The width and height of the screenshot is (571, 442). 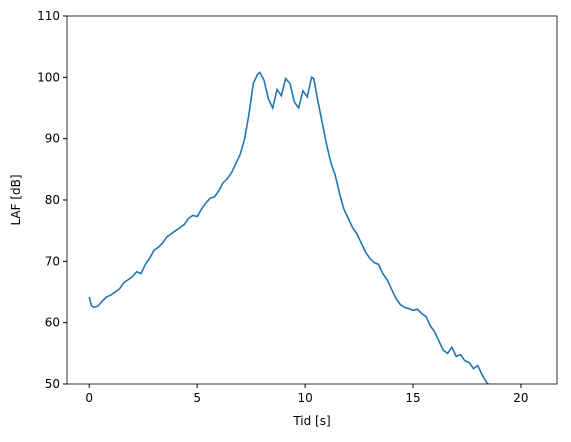 I want to click on y-tick-label: 110, so click(x=48, y=16).